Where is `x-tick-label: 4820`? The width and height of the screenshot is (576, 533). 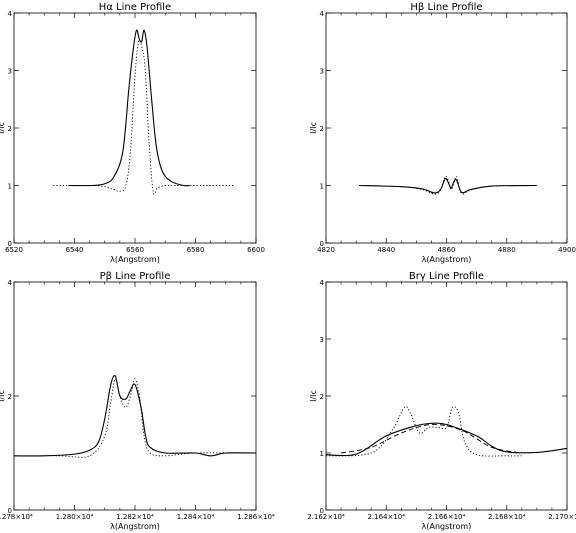 x-tick-label: 4820 is located at coordinates (326, 250).